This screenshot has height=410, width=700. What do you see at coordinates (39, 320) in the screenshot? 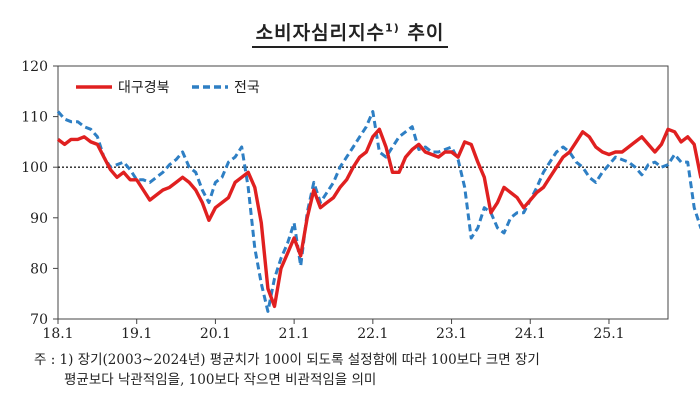
I see `y-tick-label: 70` at bounding box center [39, 320].